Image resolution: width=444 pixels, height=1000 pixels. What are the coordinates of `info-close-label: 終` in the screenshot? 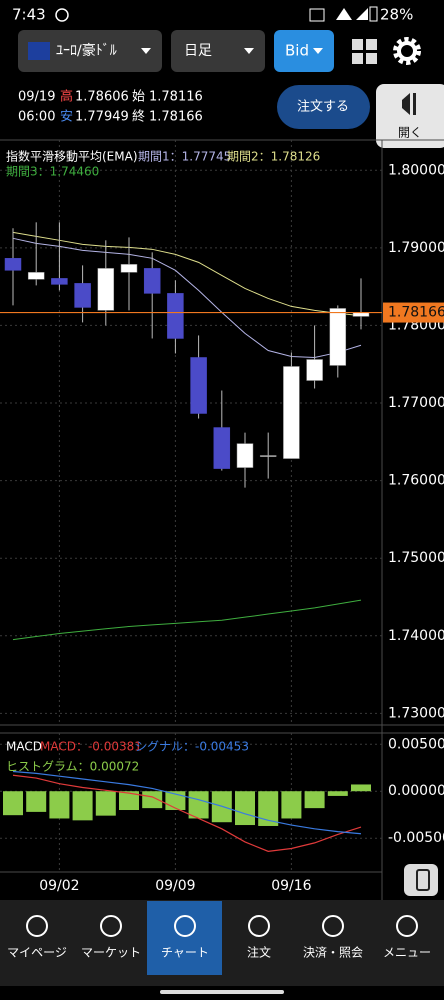 It's located at (138, 117).